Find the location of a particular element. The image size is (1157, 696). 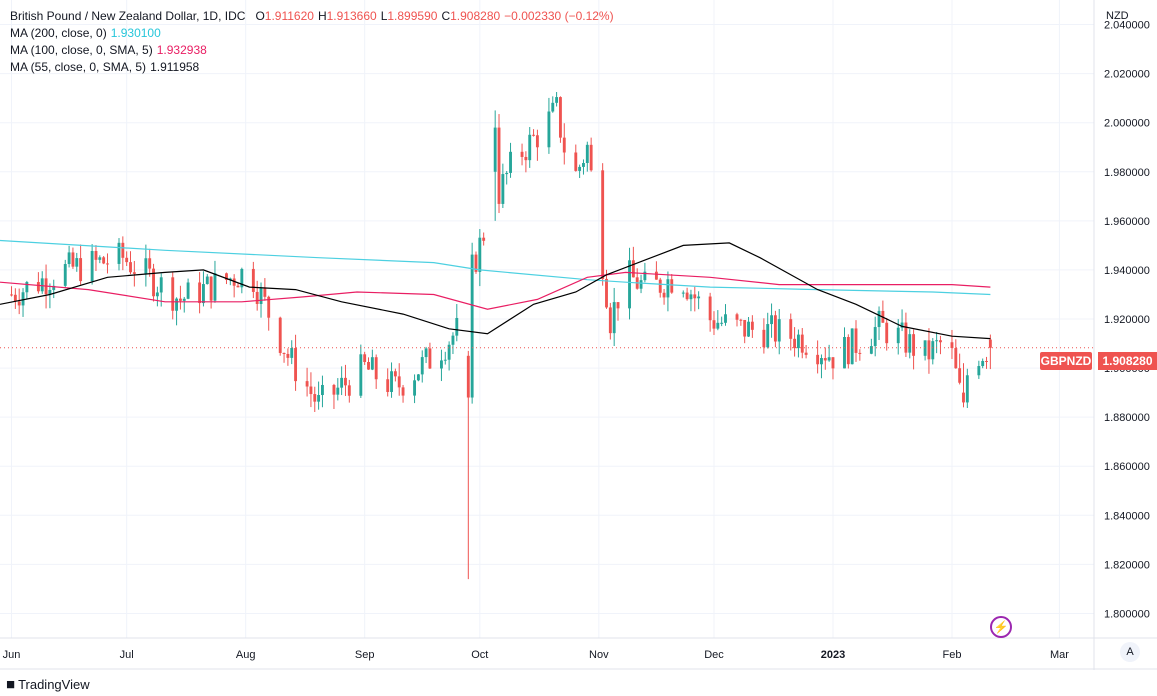

y-tick-label: 1.820000 is located at coordinates (1127, 565).